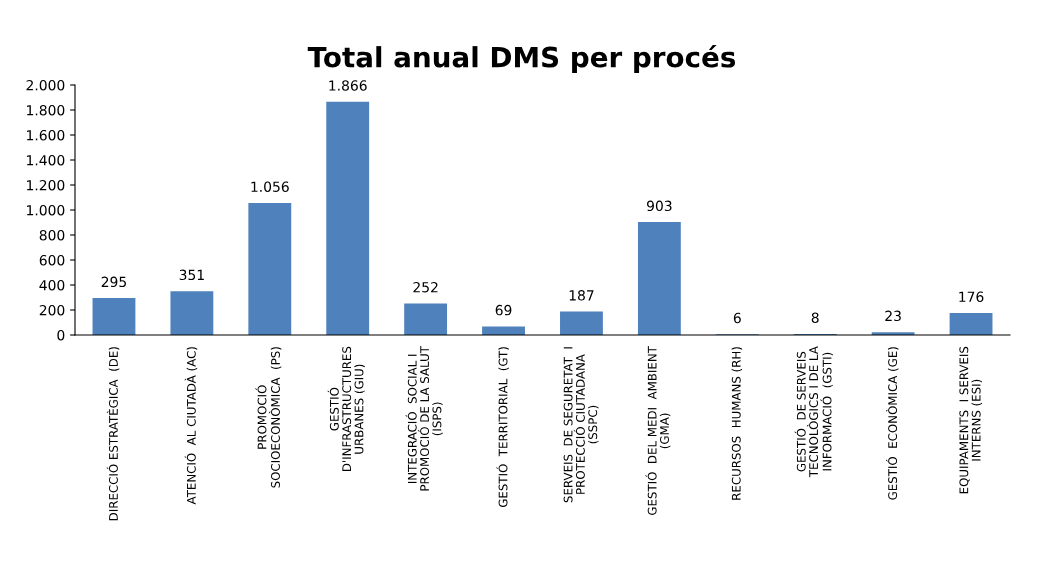 This screenshot has height=562, width=1044. Describe the element at coordinates (191, 275) in the screenshot. I see `data-label: 351` at that location.